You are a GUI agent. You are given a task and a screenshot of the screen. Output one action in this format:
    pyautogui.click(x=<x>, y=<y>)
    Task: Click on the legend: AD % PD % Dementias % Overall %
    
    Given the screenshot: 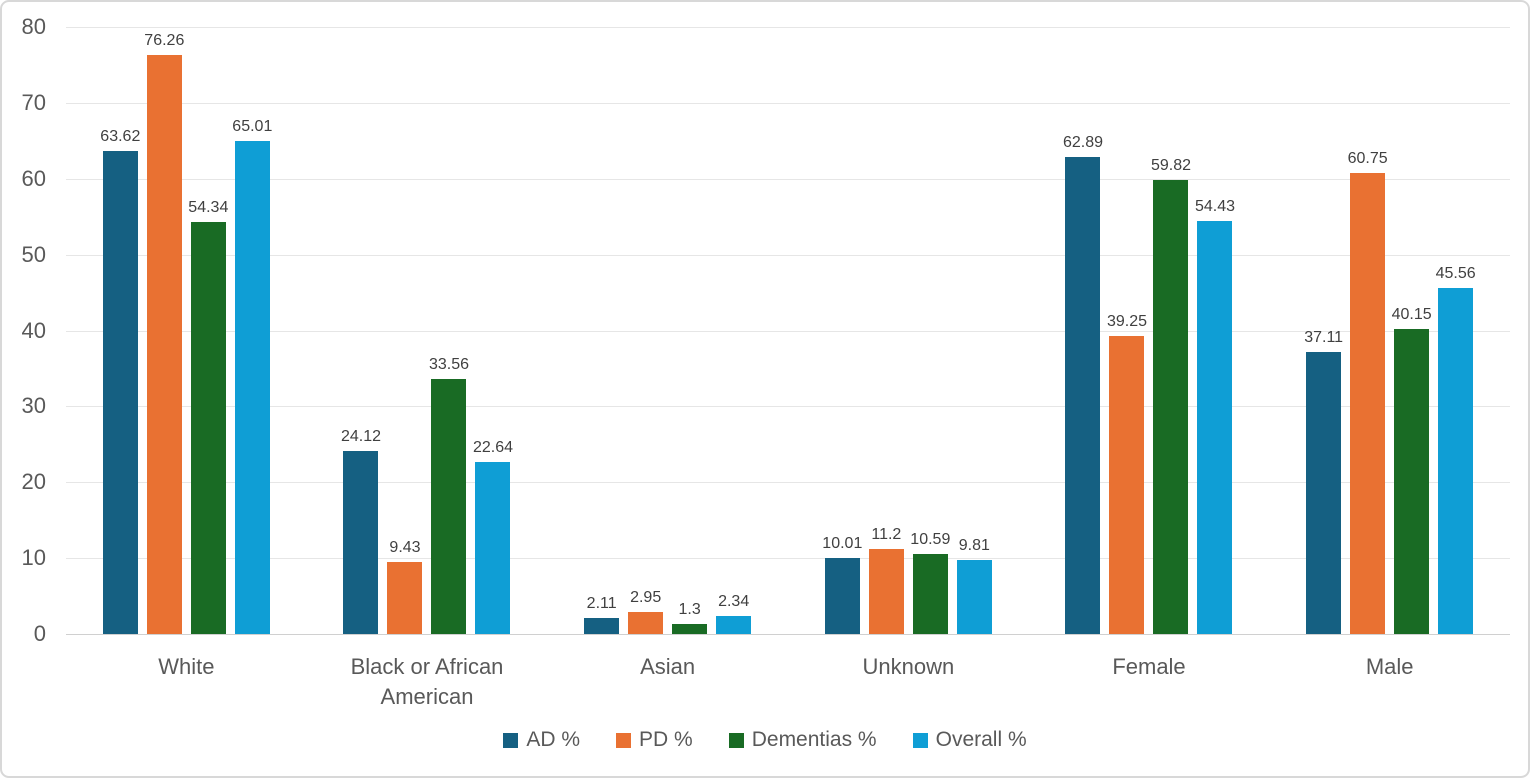 What is the action you would take?
    pyautogui.click(x=765, y=740)
    